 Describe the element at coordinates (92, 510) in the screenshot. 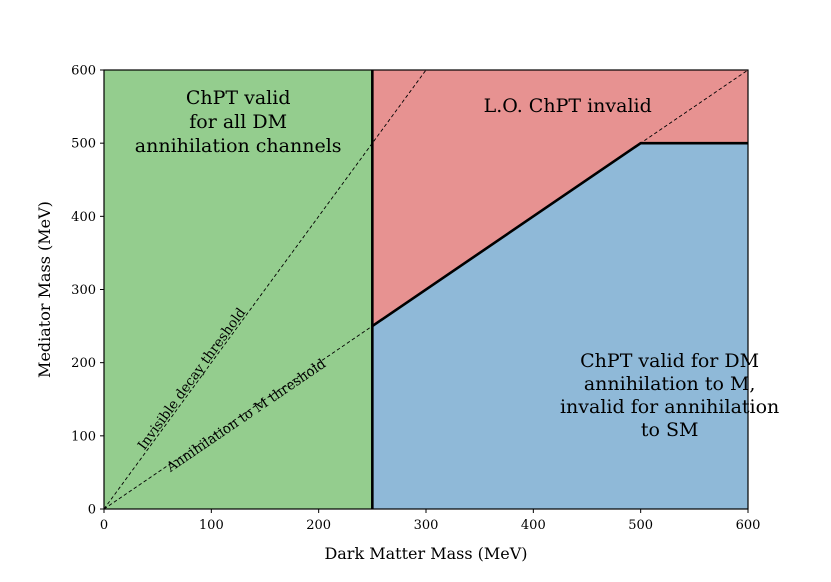

I see `y-tick-label-0: 0` at that location.